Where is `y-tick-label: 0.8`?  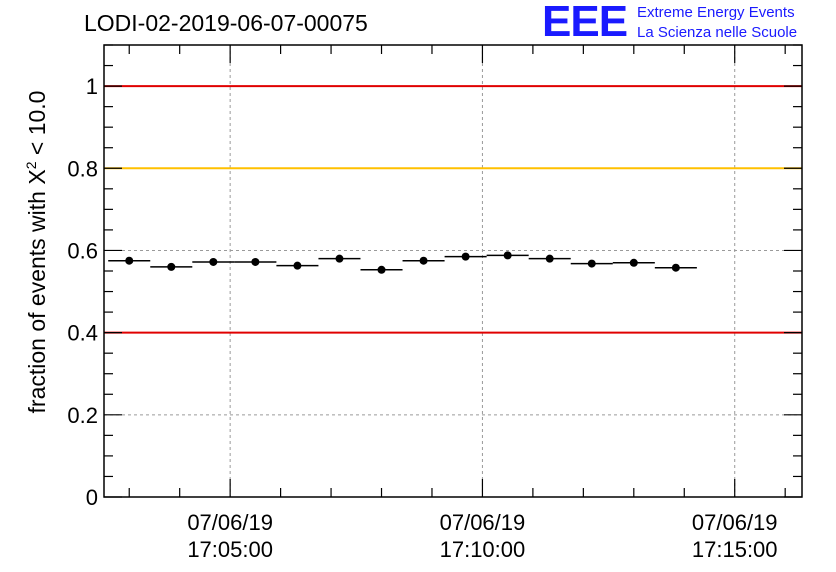
y-tick-label: 0.8 is located at coordinates (82, 168).